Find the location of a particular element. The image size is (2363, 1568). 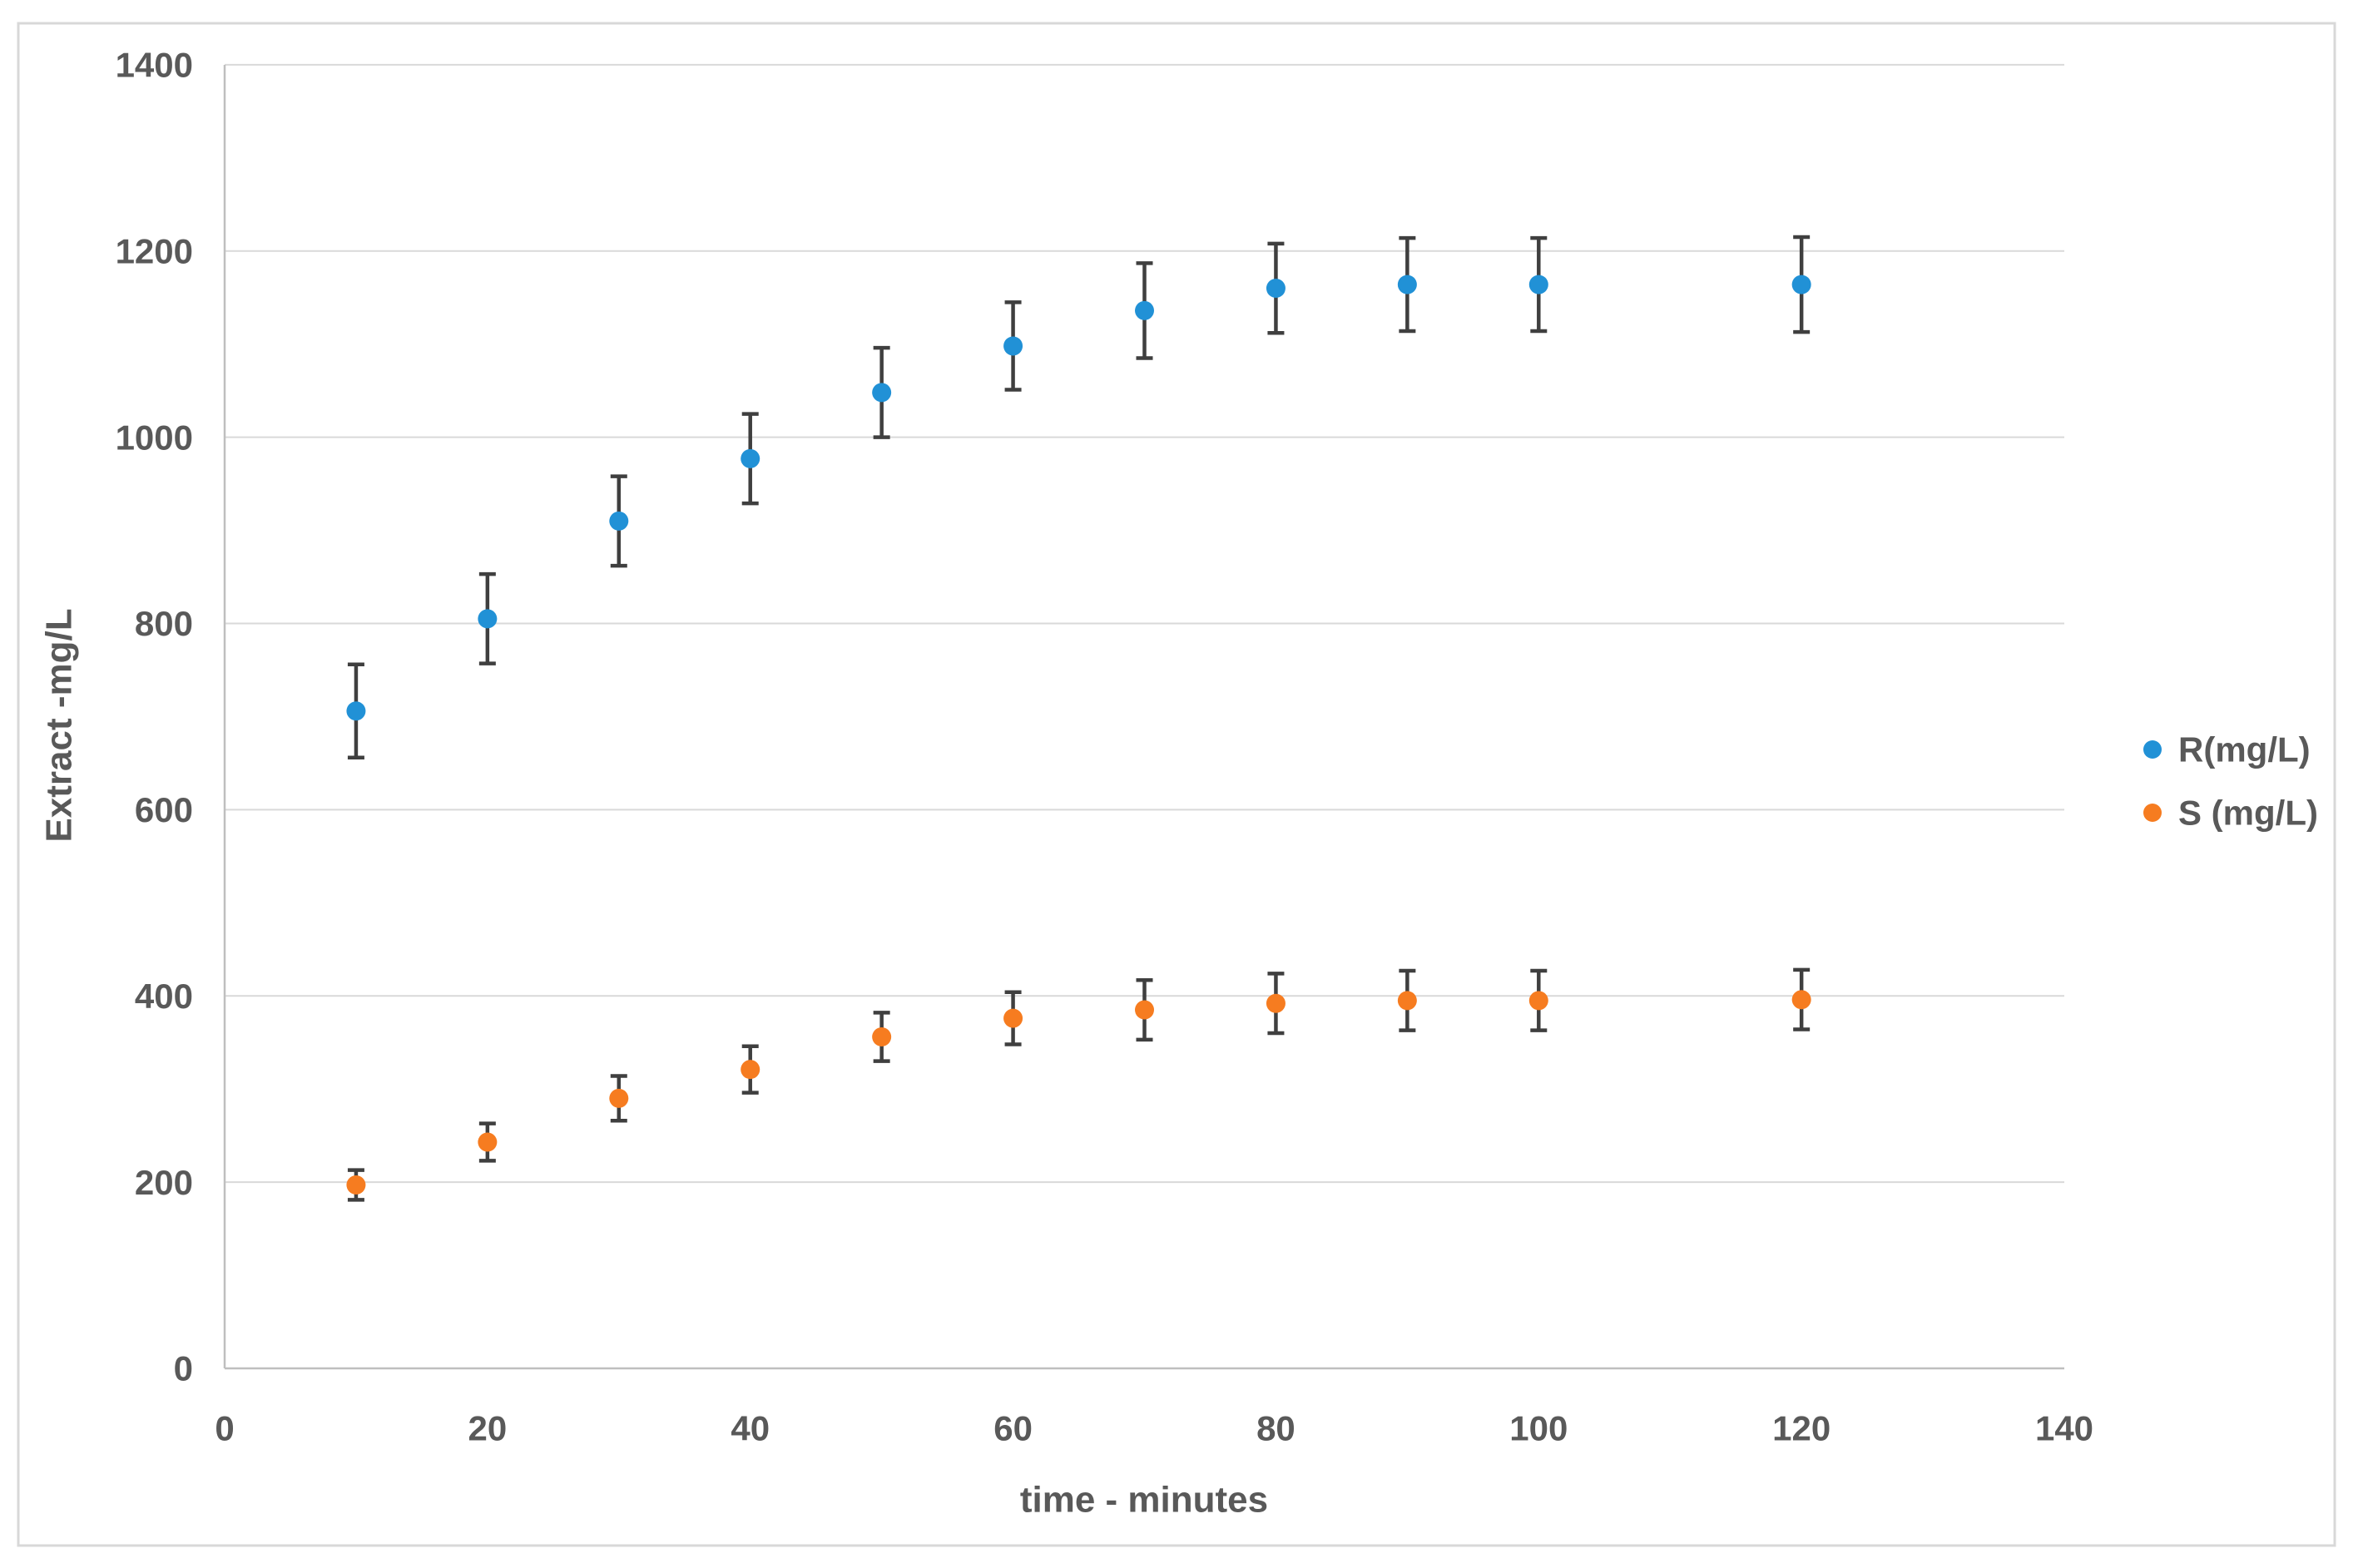

x-axis-title: time - minutes is located at coordinates (1144, 1499).